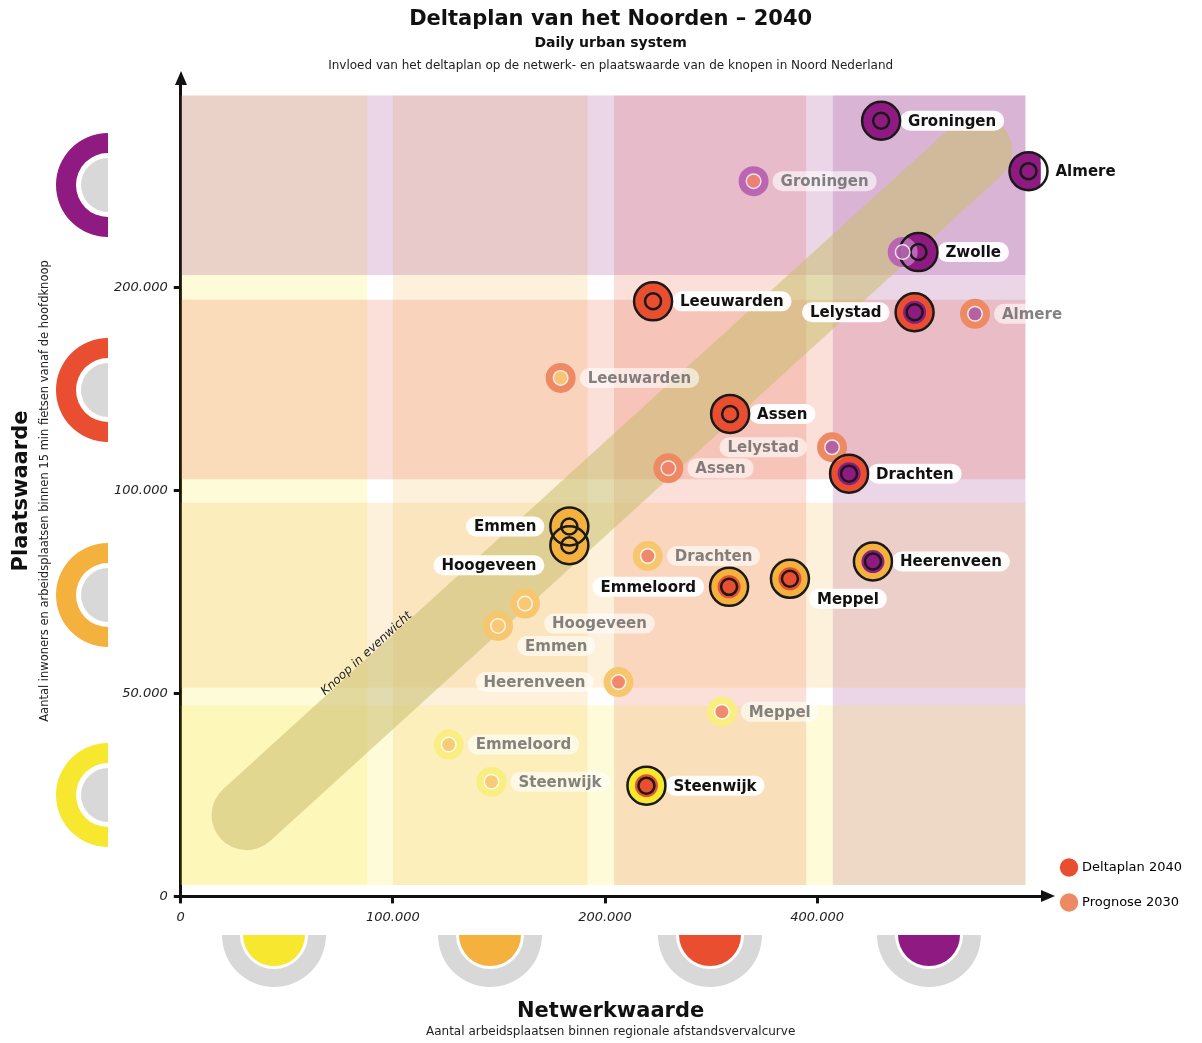  What do you see at coordinates (145, 692) in the screenshot?
I see `y-tick-label: 50.000` at bounding box center [145, 692].